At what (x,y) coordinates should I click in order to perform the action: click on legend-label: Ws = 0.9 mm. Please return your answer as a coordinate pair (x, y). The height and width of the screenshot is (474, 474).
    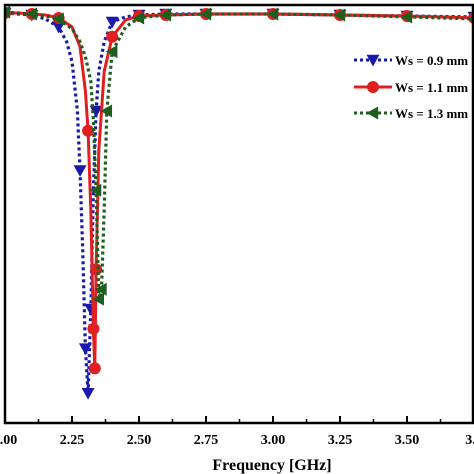
    Looking at the image, I should click on (431, 60).